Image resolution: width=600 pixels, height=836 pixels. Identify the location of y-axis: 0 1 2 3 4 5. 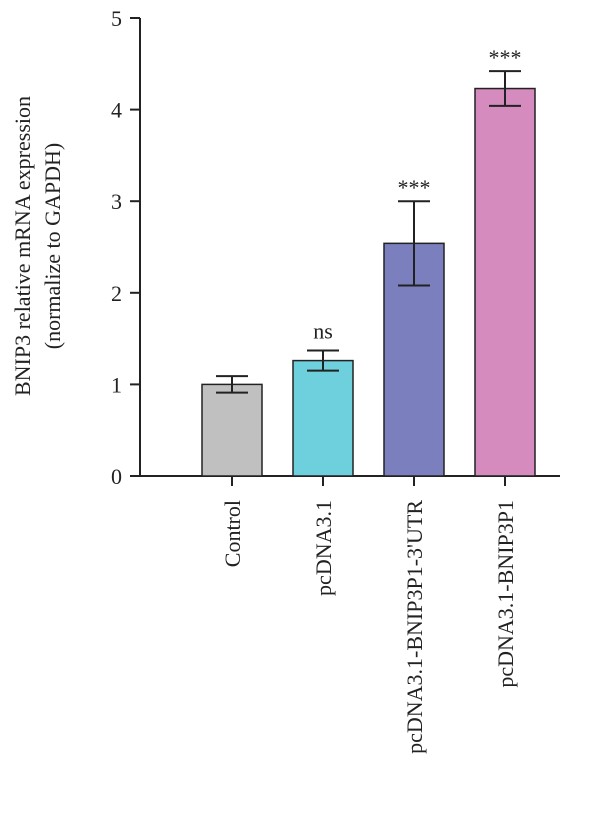
(126, 247).